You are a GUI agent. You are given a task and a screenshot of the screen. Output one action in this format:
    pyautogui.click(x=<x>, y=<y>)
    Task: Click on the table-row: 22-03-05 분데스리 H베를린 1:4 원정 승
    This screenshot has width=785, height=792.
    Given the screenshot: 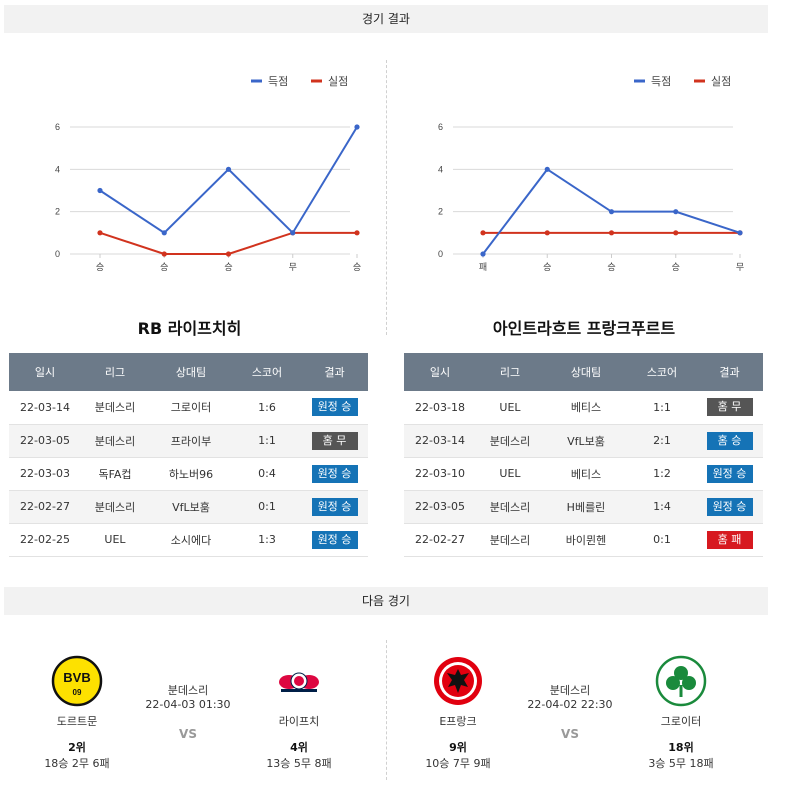 What is the action you would take?
    pyautogui.click(x=583, y=507)
    